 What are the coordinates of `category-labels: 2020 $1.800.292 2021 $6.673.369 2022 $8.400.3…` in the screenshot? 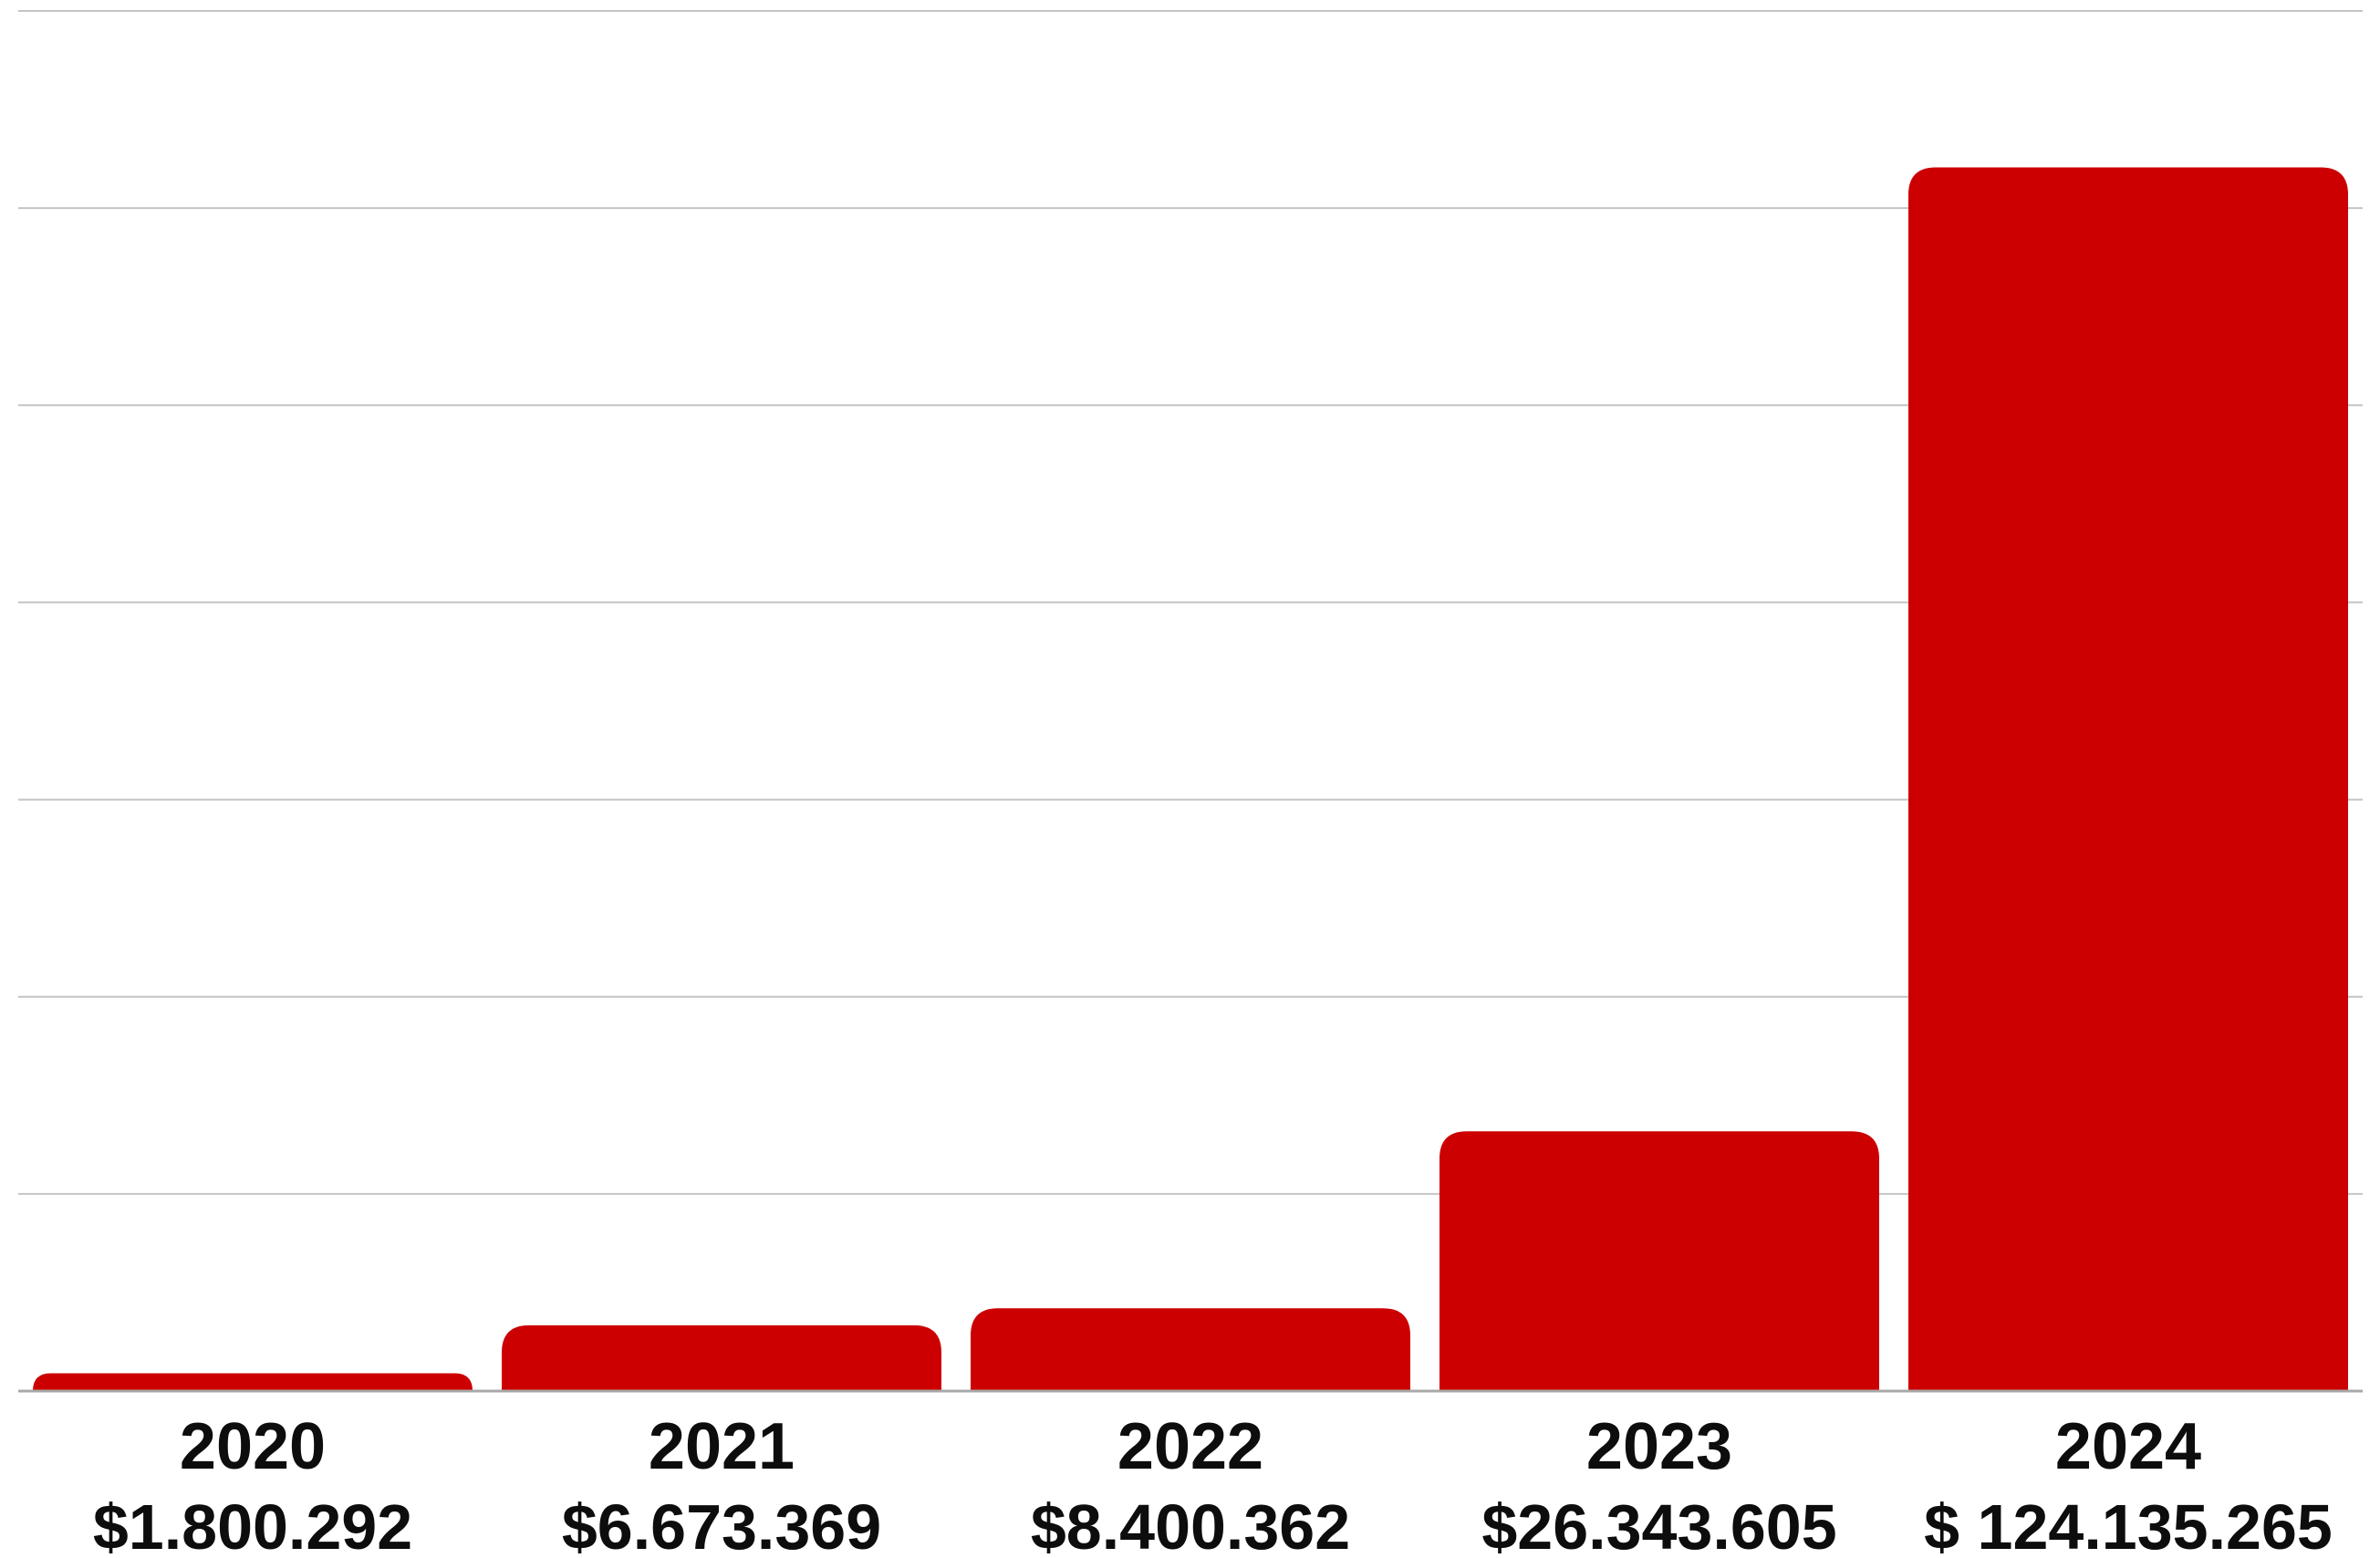 It's located at (1213, 1484).